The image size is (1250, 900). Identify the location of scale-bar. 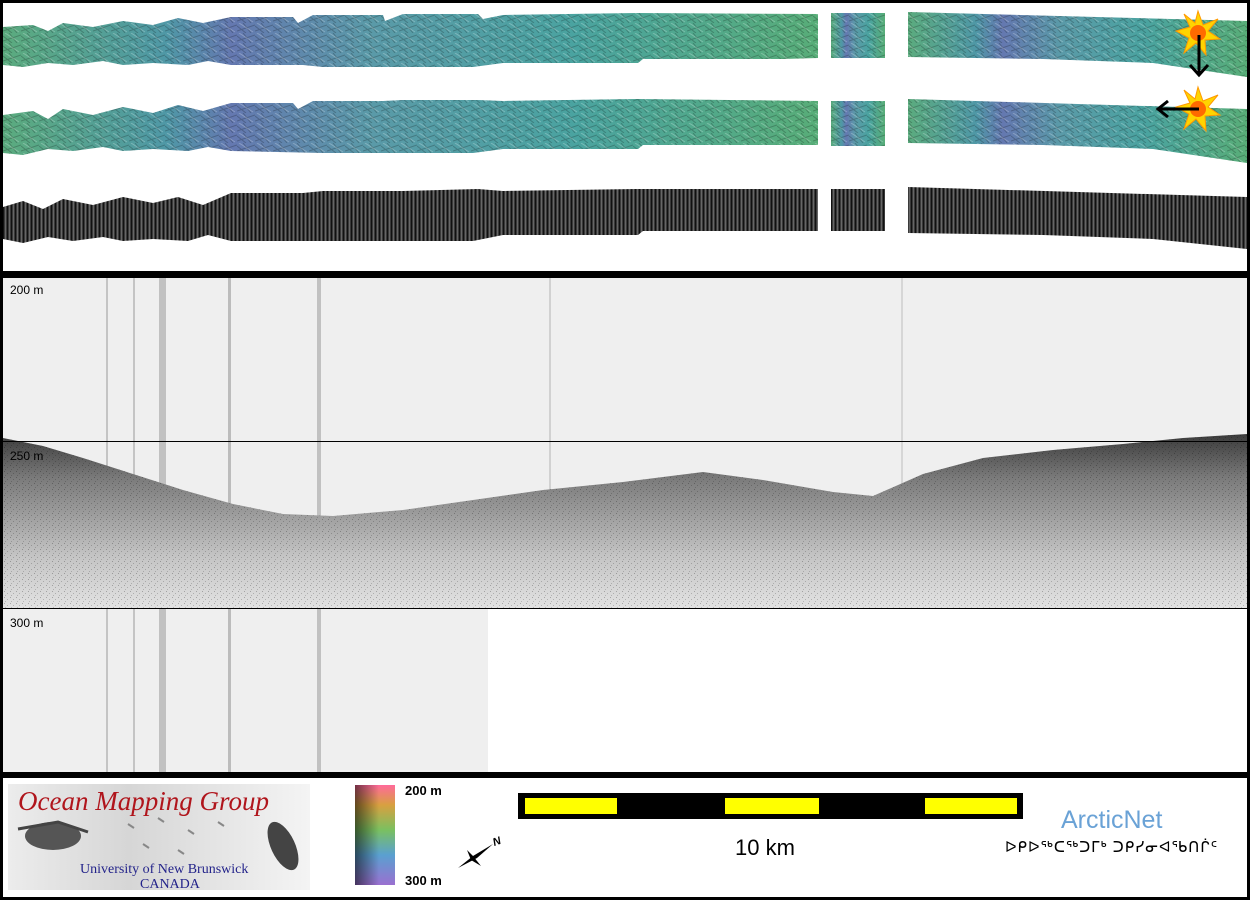
(770, 806).